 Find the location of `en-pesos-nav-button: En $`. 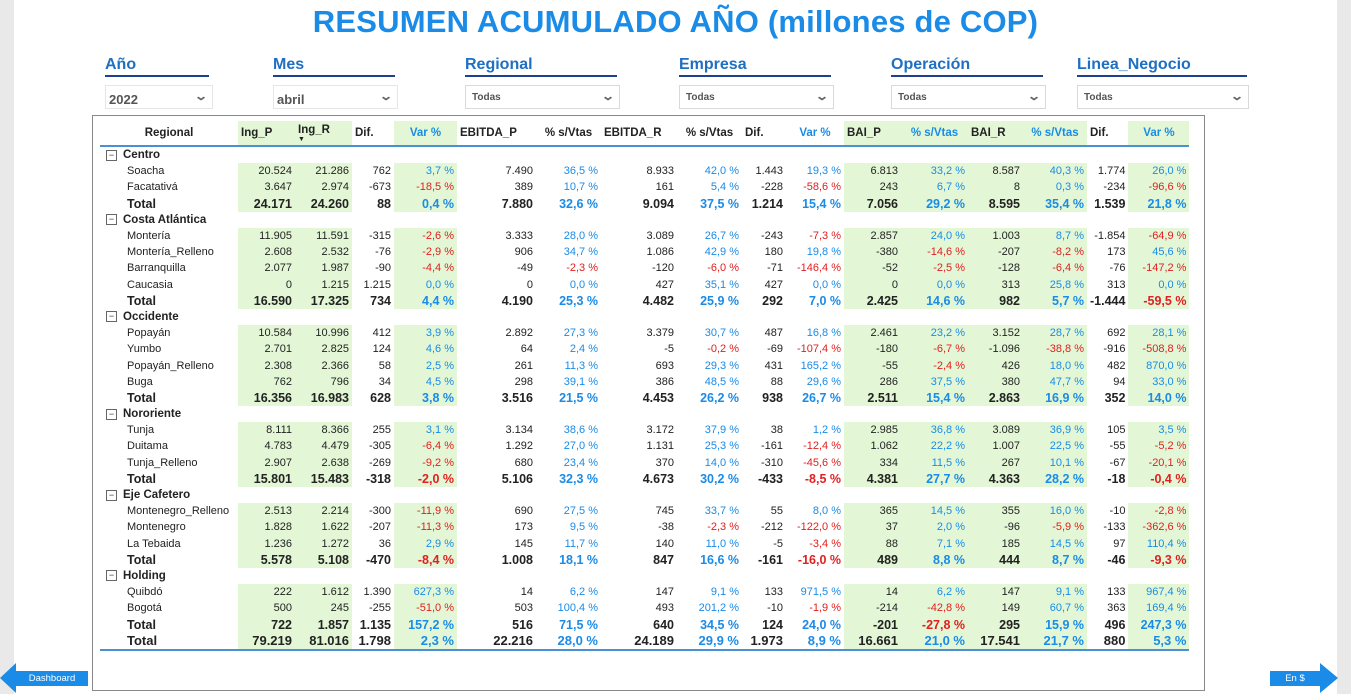

en-pesos-nav-button: En $ is located at coordinates (1305, 678).